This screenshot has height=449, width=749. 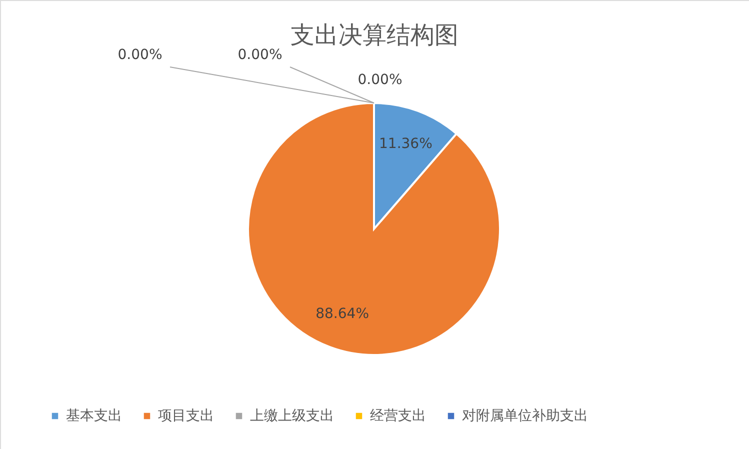 I want to click on chart-title: 支出决算结构图, so click(x=374, y=35).